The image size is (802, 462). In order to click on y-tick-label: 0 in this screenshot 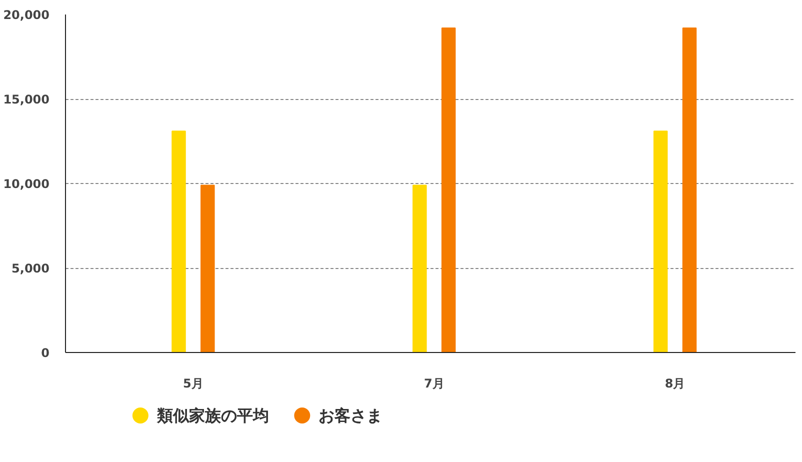, I will do `click(45, 353)`.